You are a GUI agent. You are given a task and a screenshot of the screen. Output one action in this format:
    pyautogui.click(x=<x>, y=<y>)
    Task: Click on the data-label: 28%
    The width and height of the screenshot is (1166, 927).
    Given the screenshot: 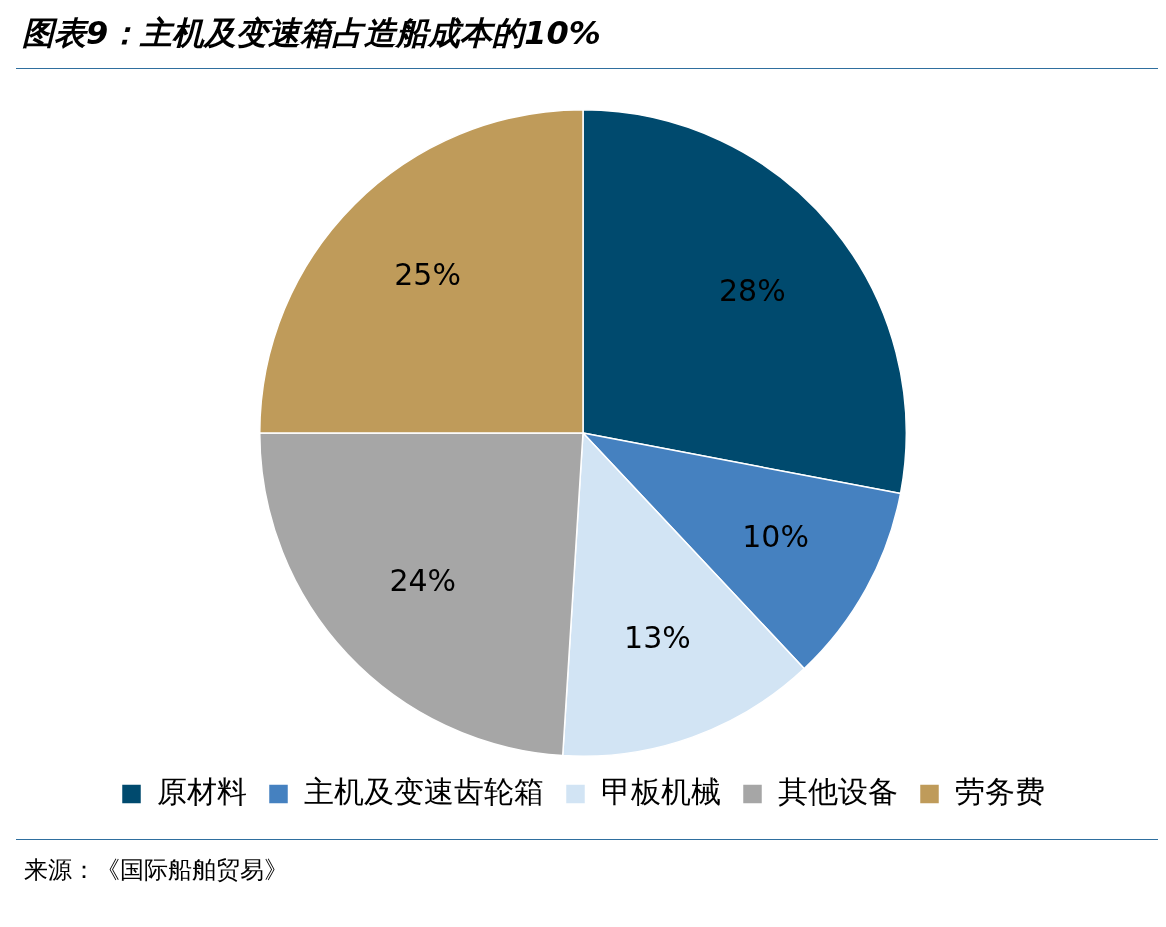 What is the action you would take?
    pyautogui.click(x=752, y=290)
    